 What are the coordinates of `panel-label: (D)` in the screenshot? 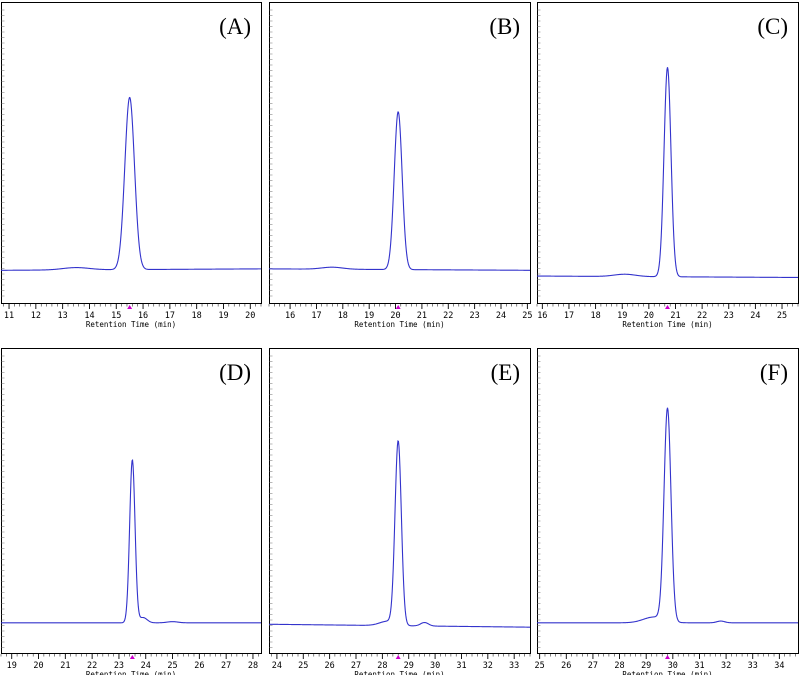 It's located at (235, 372).